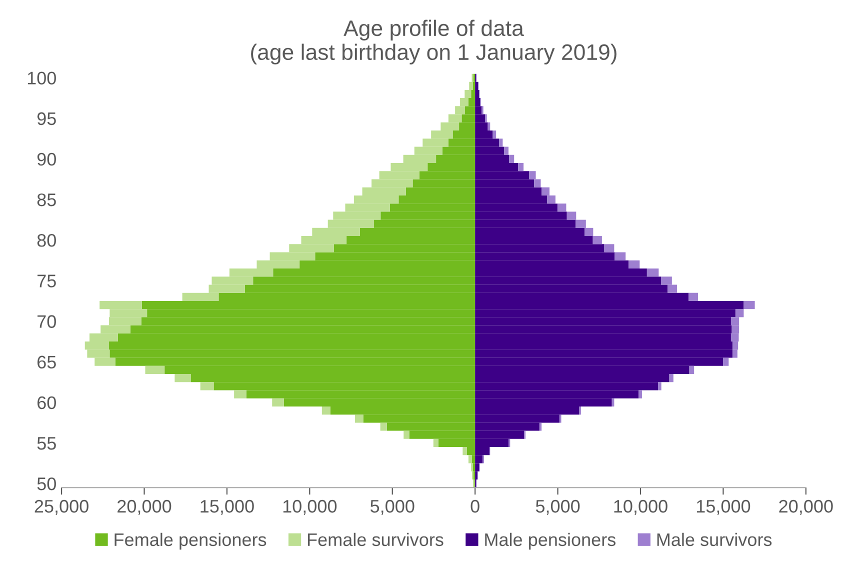 The height and width of the screenshot is (567, 843). What do you see at coordinates (475, 506) in the screenshot?
I see `x-tick-label: 0` at bounding box center [475, 506].